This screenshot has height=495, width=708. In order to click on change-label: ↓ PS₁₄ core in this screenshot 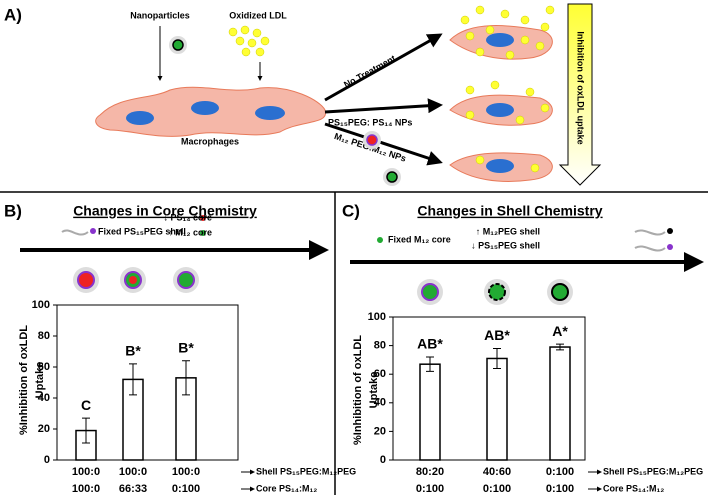, I will do `click(187, 217)`.